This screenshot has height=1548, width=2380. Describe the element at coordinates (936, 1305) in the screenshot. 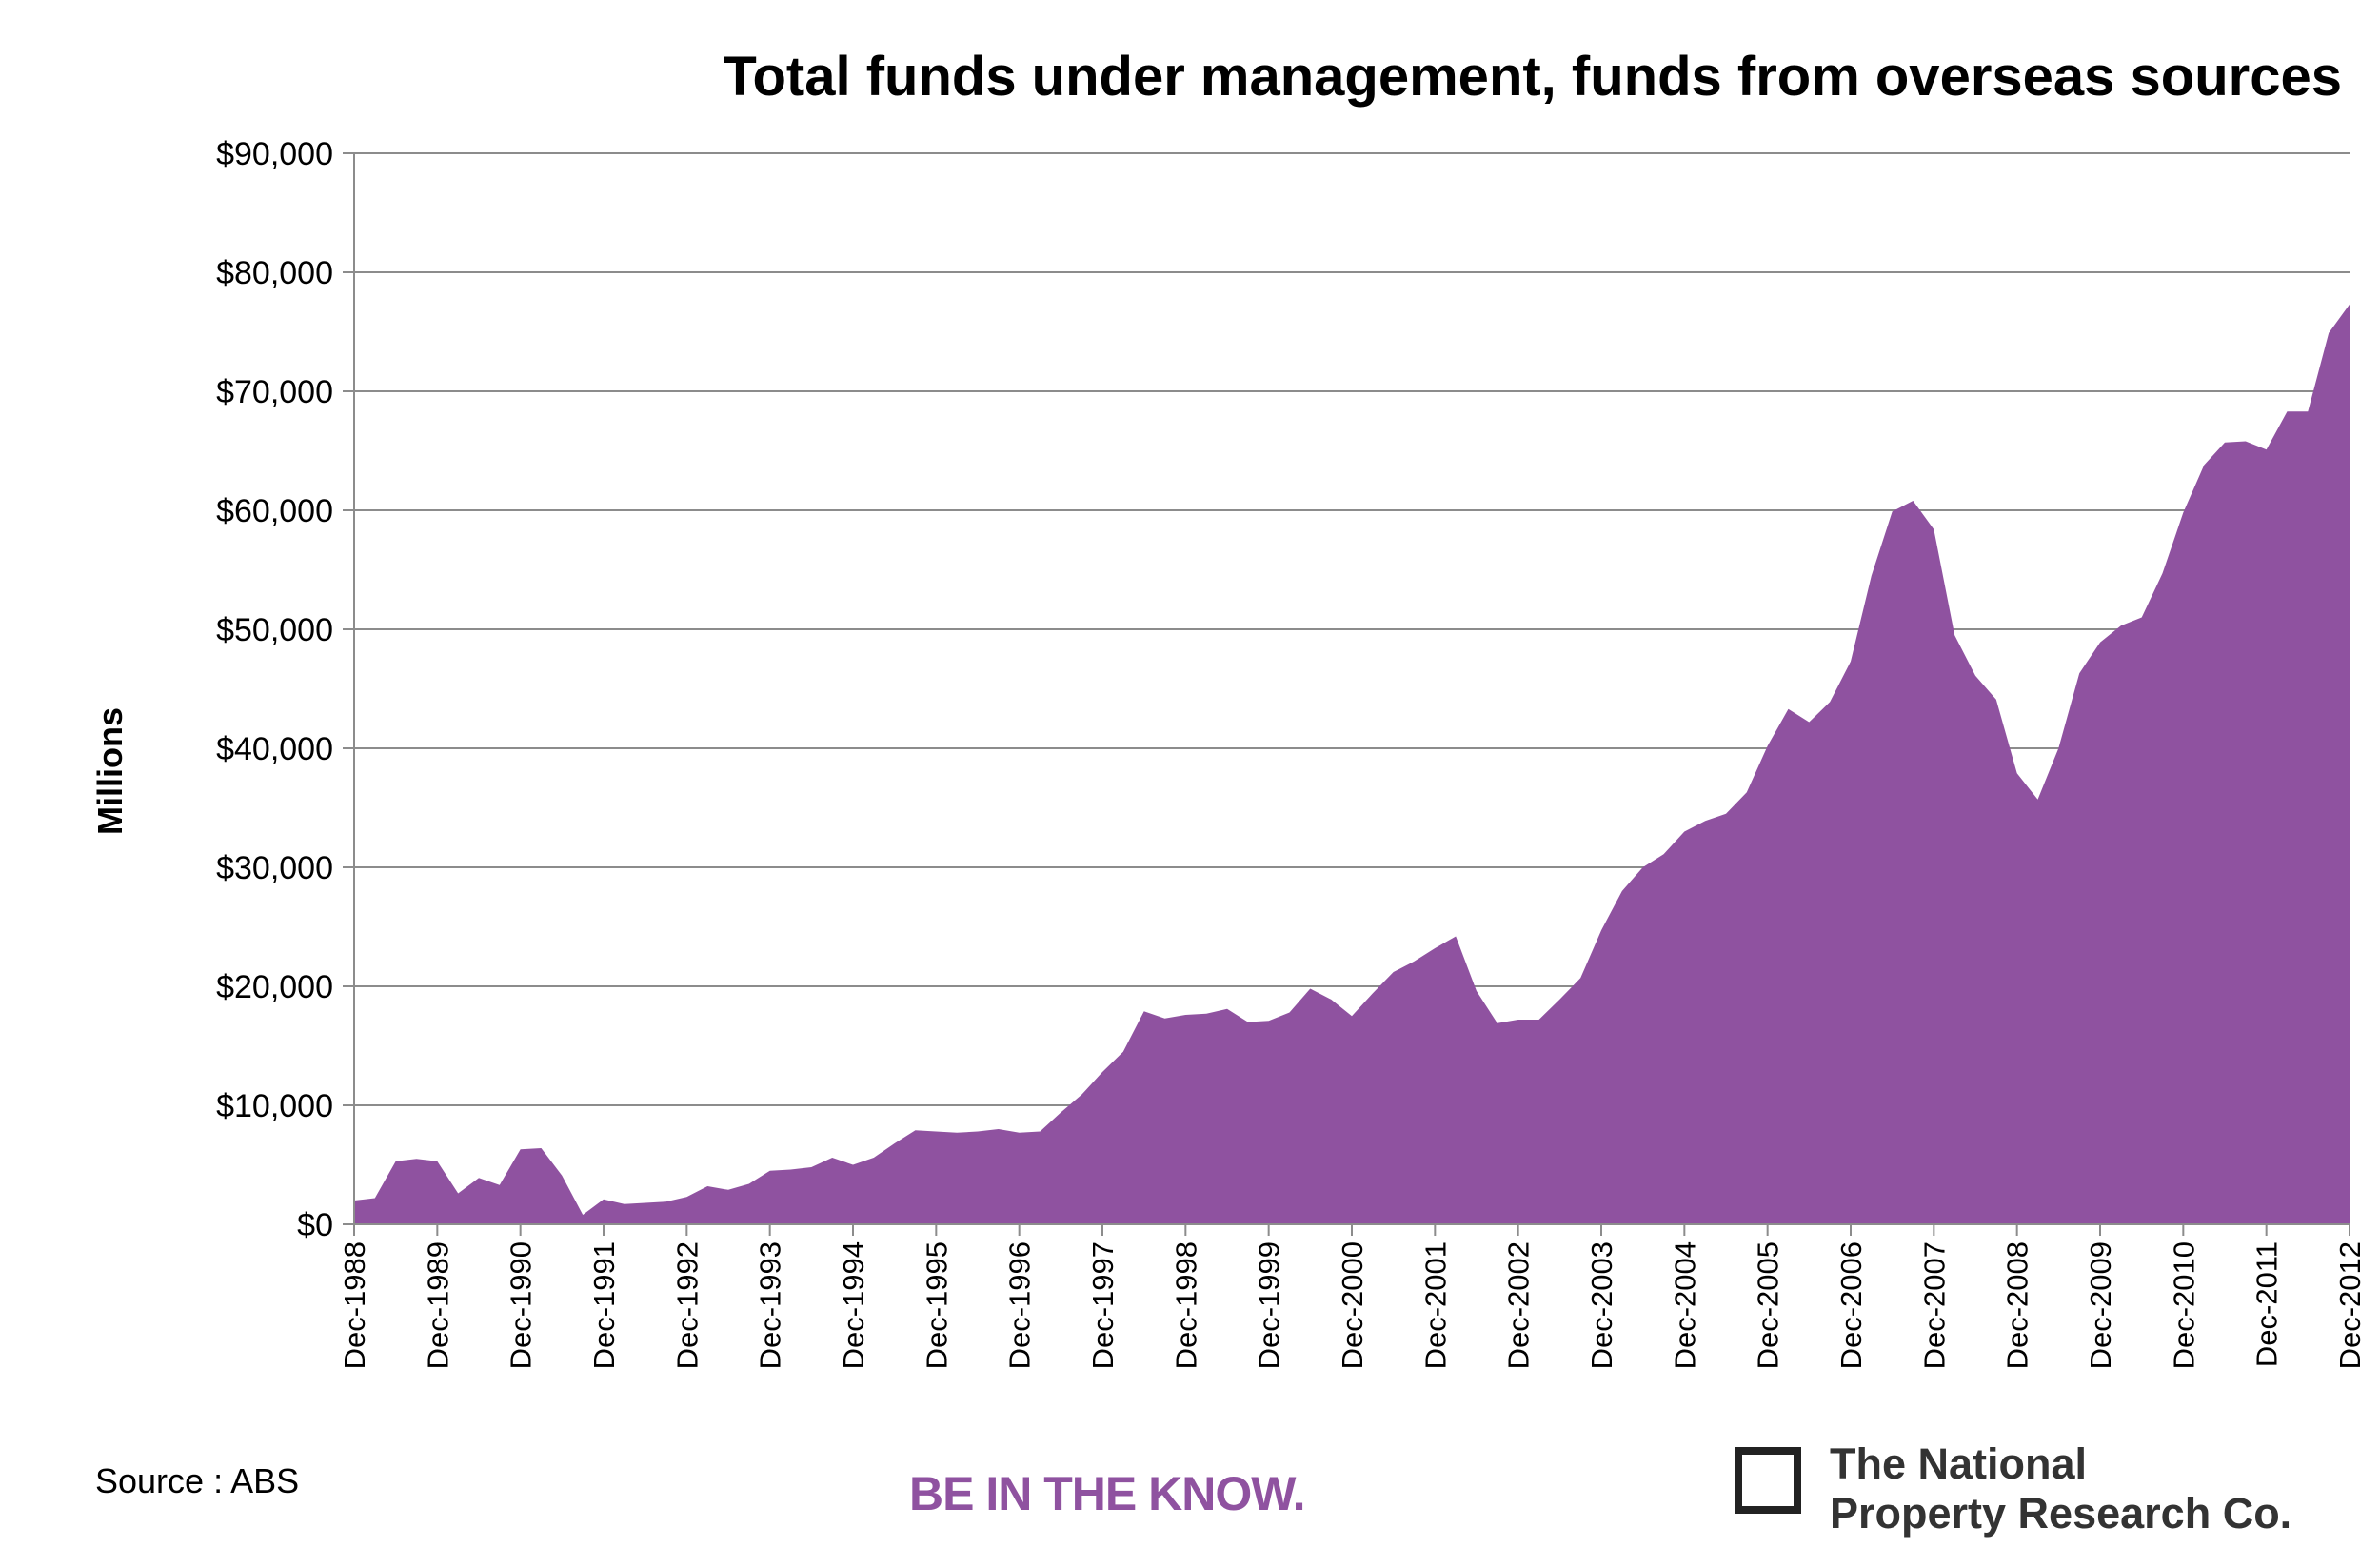

I see `x-tick-label: Dec-1995` at that location.